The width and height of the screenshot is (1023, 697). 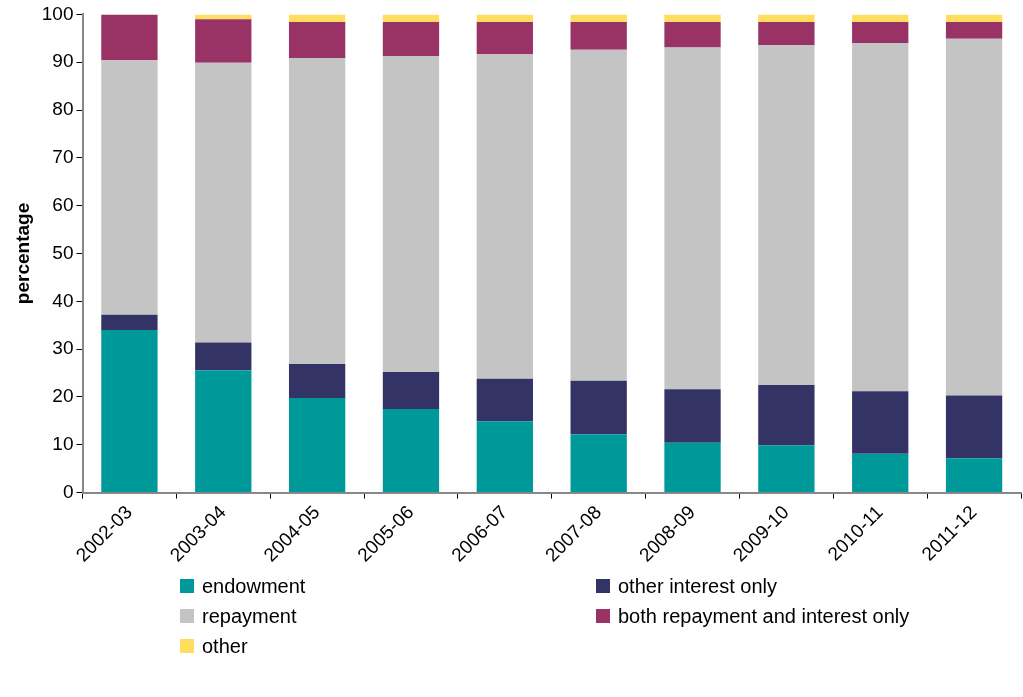 I want to click on y-tick-label: 50, so click(x=63, y=252).